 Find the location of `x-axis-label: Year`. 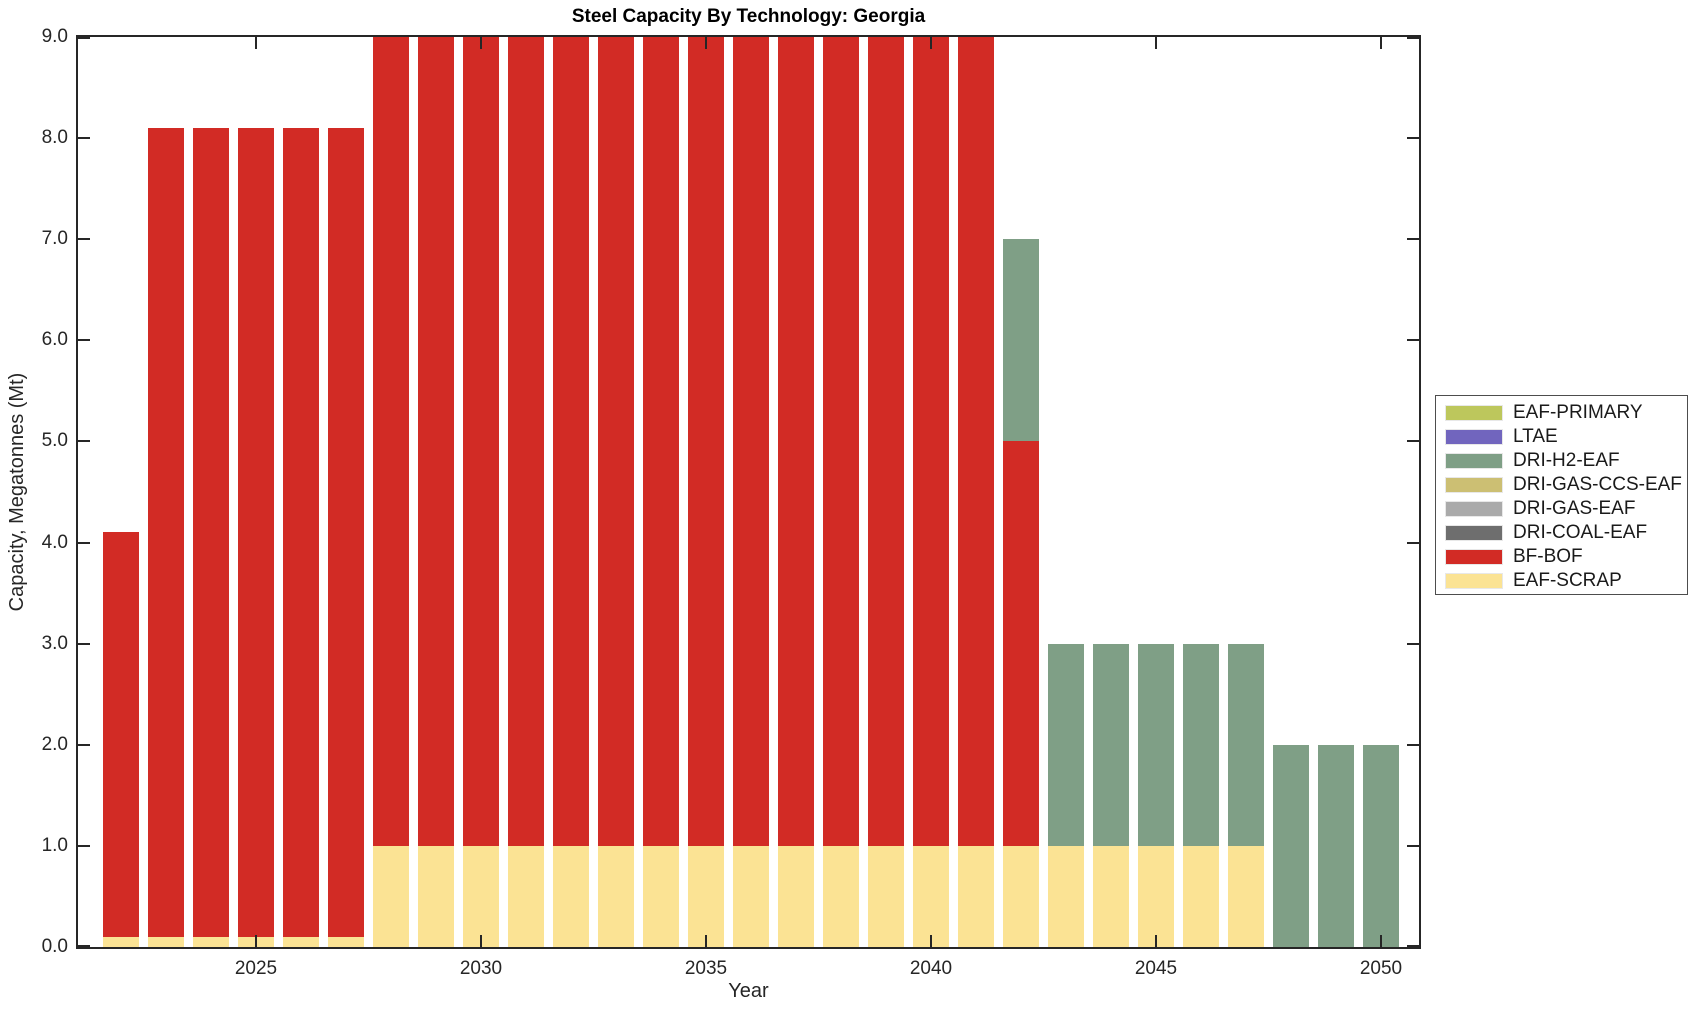

x-axis-label: Year is located at coordinates (748, 991).